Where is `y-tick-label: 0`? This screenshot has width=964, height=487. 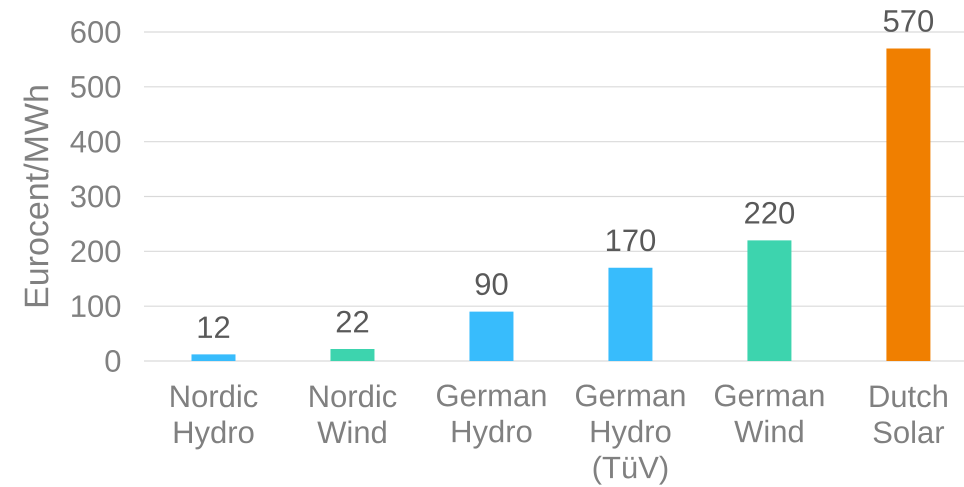
y-tick-label: 0 is located at coordinates (112, 361).